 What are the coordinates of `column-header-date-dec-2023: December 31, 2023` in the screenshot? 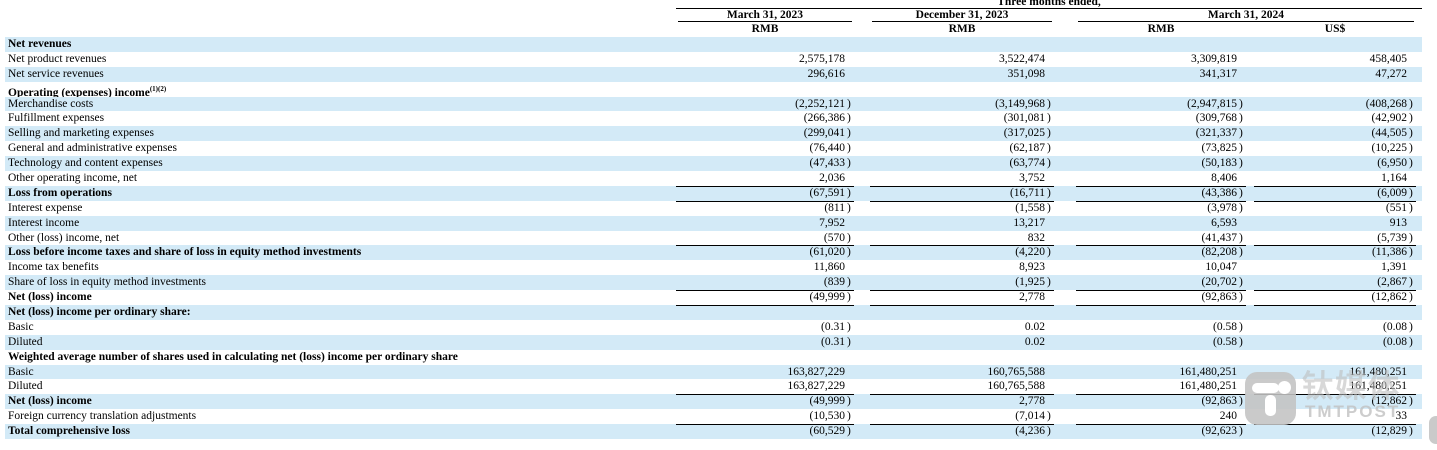 It's located at (962, 15).